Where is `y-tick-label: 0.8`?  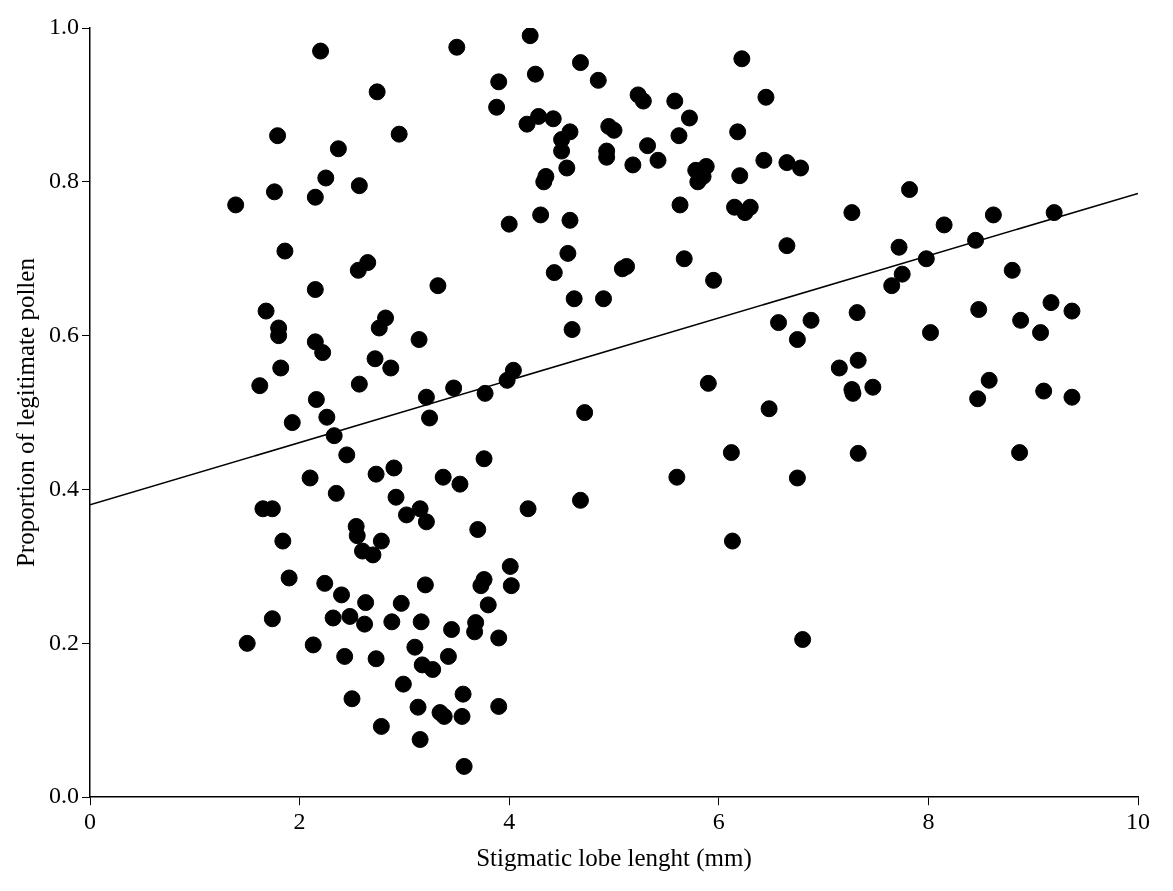
y-tick-label: 0.8 is located at coordinates (64, 180).